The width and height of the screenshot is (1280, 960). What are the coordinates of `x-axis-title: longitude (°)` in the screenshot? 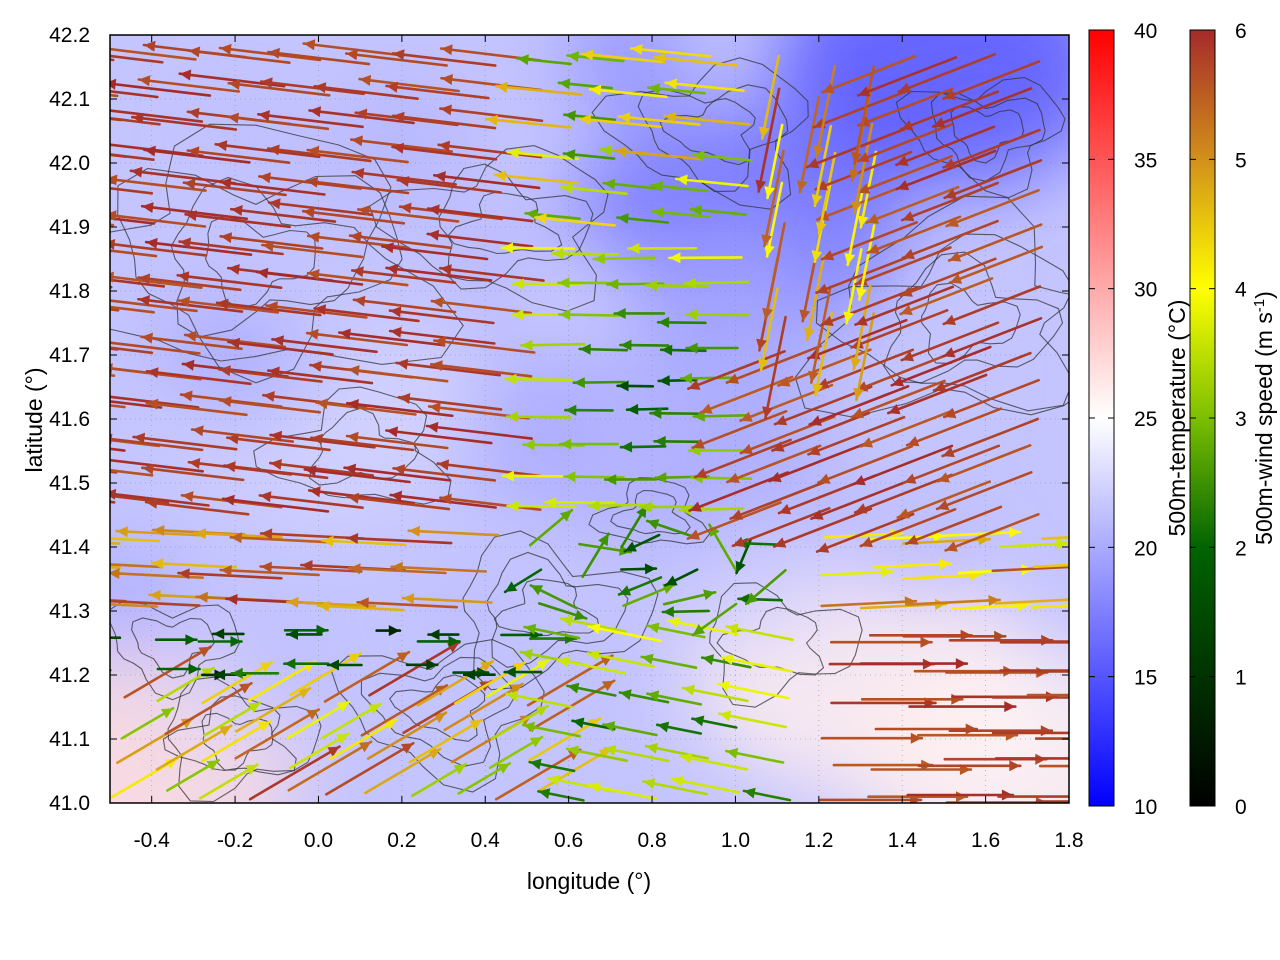 It's located at (589, 881).